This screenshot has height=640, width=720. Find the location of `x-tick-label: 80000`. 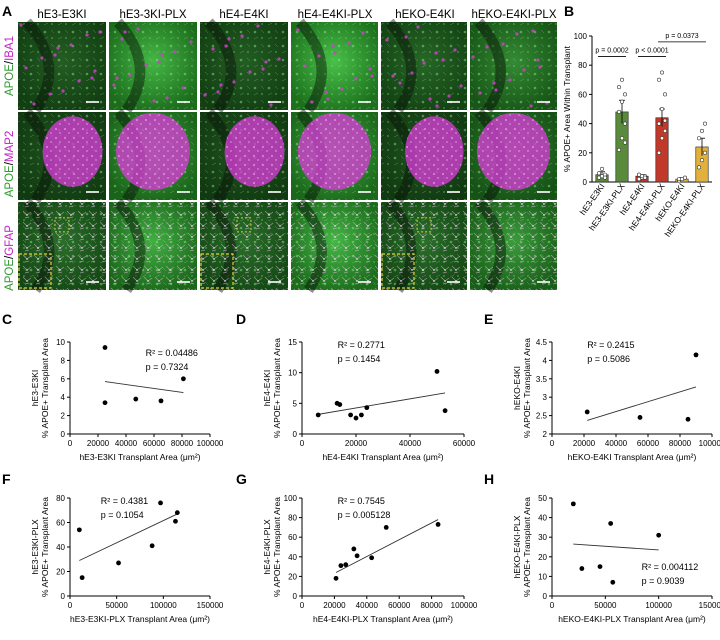

x-tick-label: 80000 is located at coordinates (680, 443).